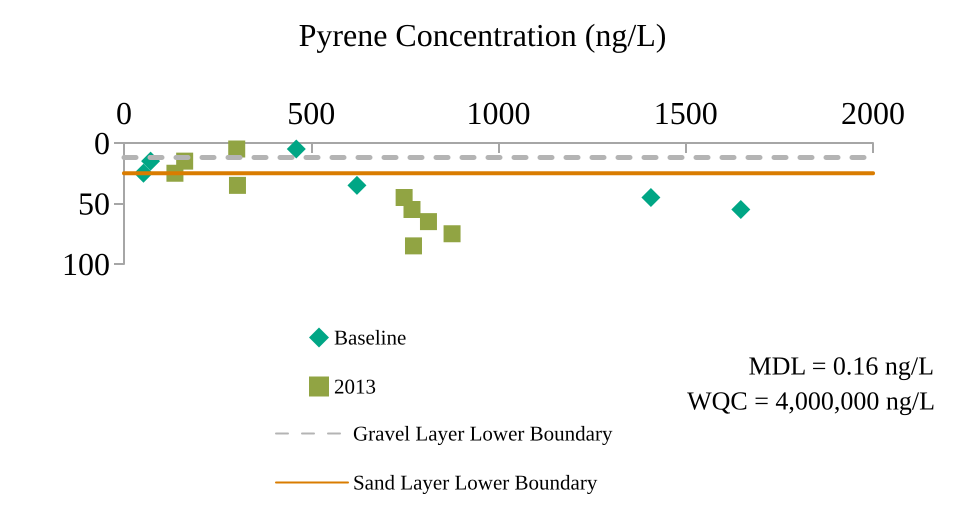  I want to click on legend-label: Sand Layer Lower Boundary, so click(475, 482).